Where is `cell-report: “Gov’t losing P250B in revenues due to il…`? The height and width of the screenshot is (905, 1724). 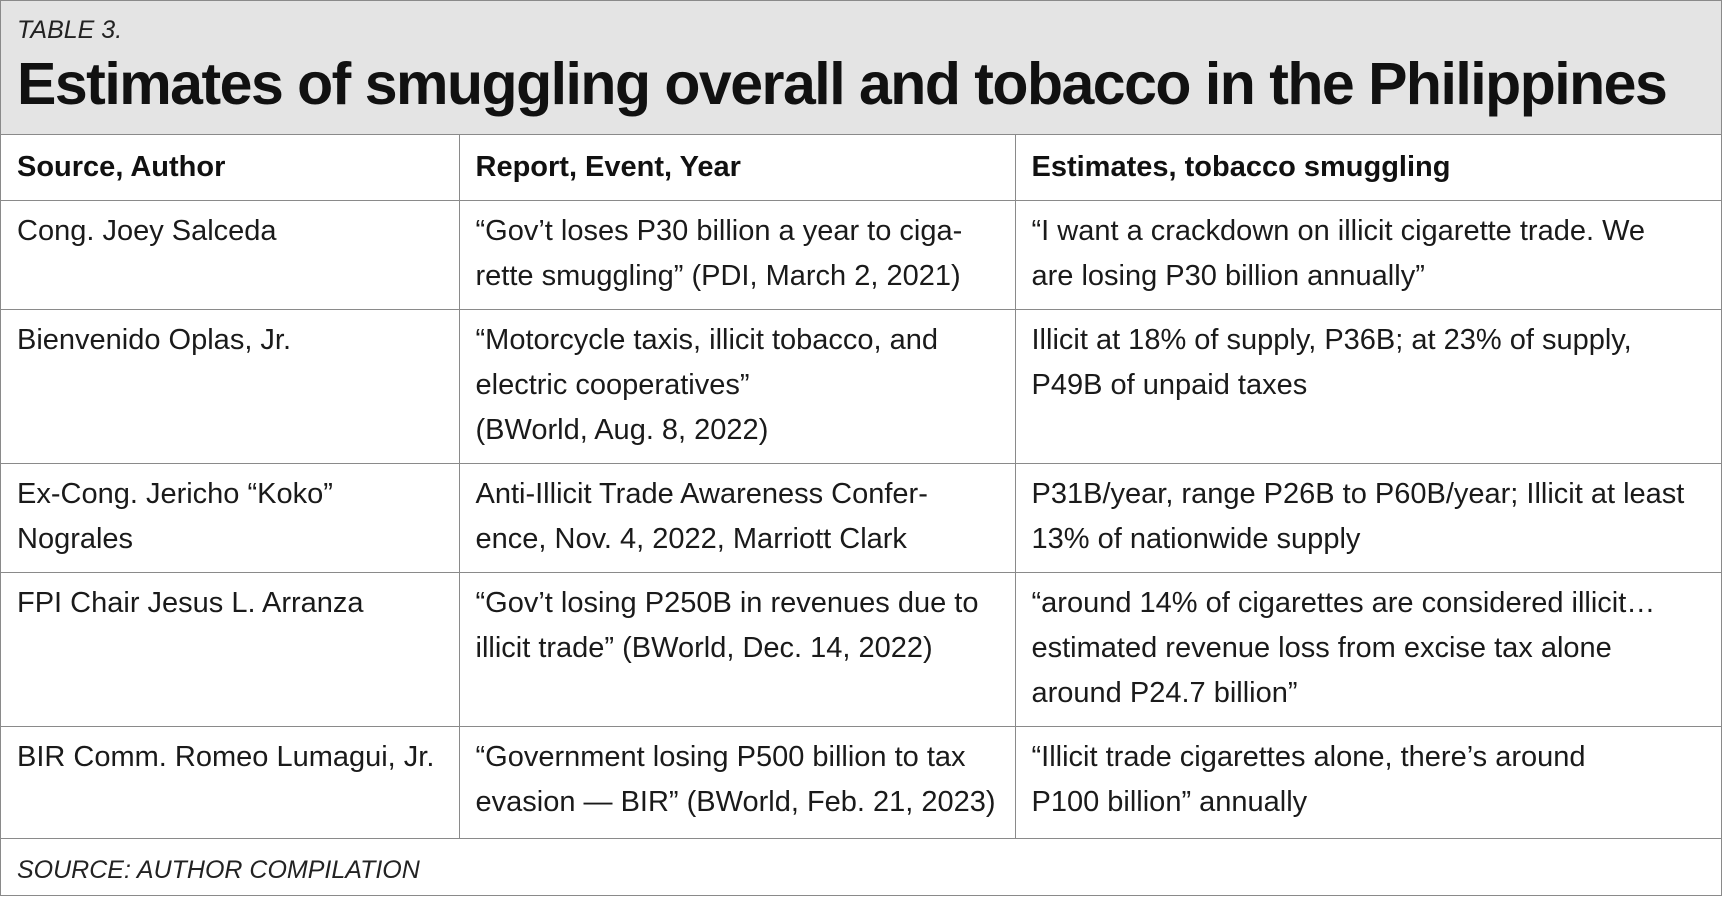
cell-report: “Gov’t losing P250B in revenues due to il… is located at coordinates (737, 649).